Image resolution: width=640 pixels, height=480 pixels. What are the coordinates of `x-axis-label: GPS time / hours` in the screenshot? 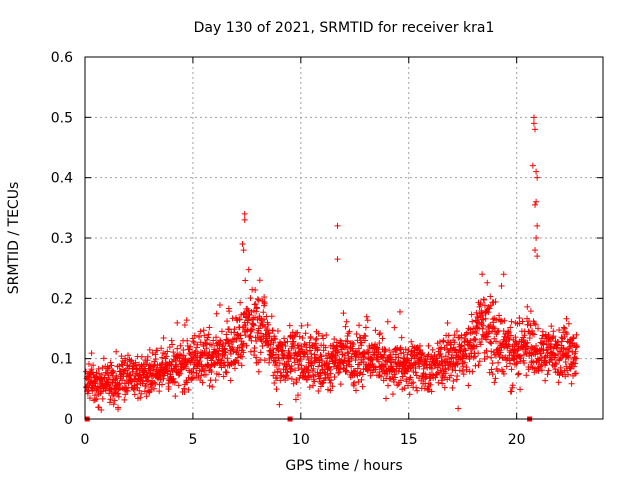 It's located at (343, 466).